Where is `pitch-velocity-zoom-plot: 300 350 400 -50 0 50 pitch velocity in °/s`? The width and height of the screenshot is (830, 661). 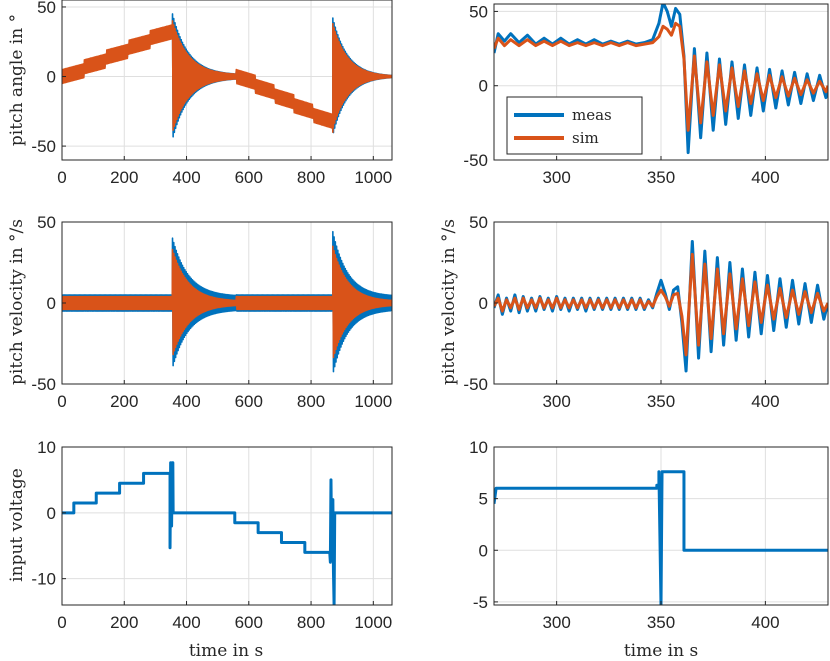 pitch-velocity-zoom-plot: 300 350 400 -50 0 50 pitch velocity in °/s is located at coordinates (634, 312).